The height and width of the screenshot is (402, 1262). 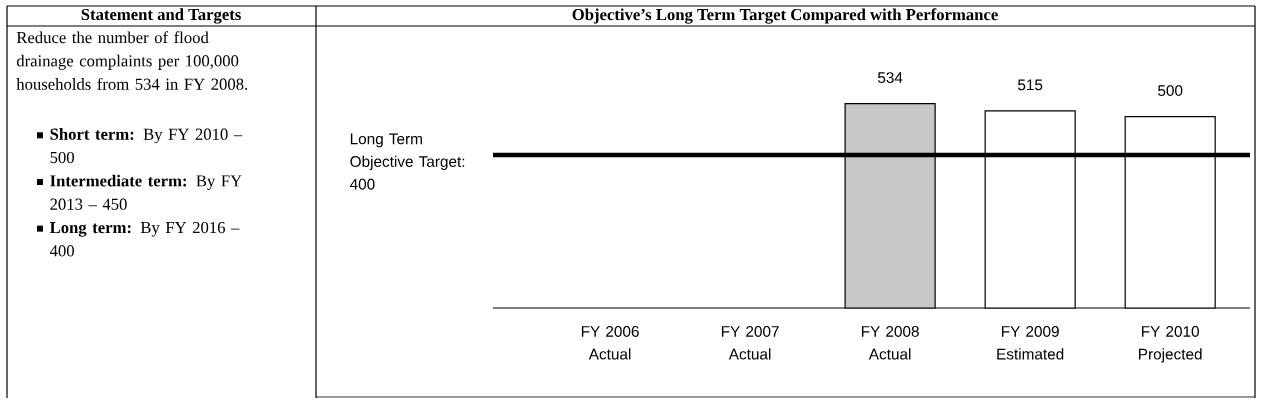 I want to click on text: Intermediate term: By FY 2013 – 450, so click(x=146, y=192).